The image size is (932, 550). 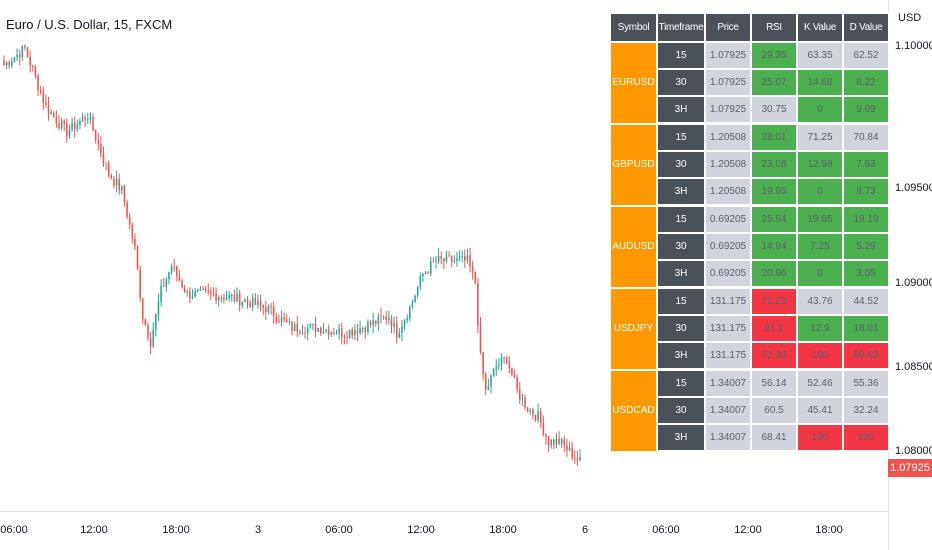 What do you see at coordinates (820, 328) in the screenshot?
I see `k-value-cell: 12.9` at bounding box center [820, 328].